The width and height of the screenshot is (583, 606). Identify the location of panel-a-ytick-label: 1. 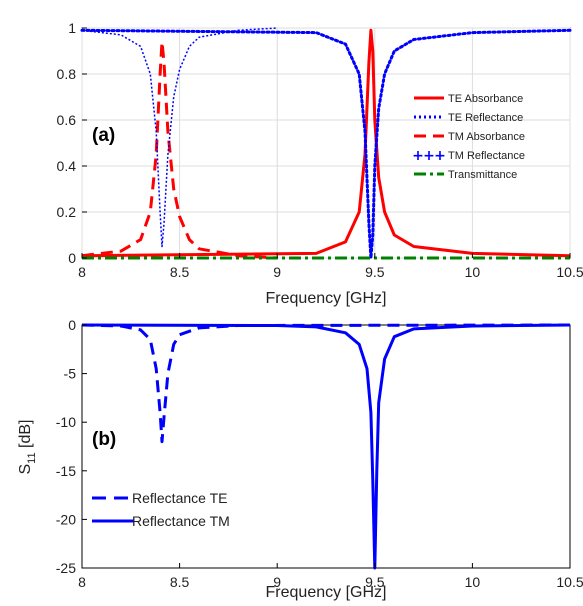
(72, 28).